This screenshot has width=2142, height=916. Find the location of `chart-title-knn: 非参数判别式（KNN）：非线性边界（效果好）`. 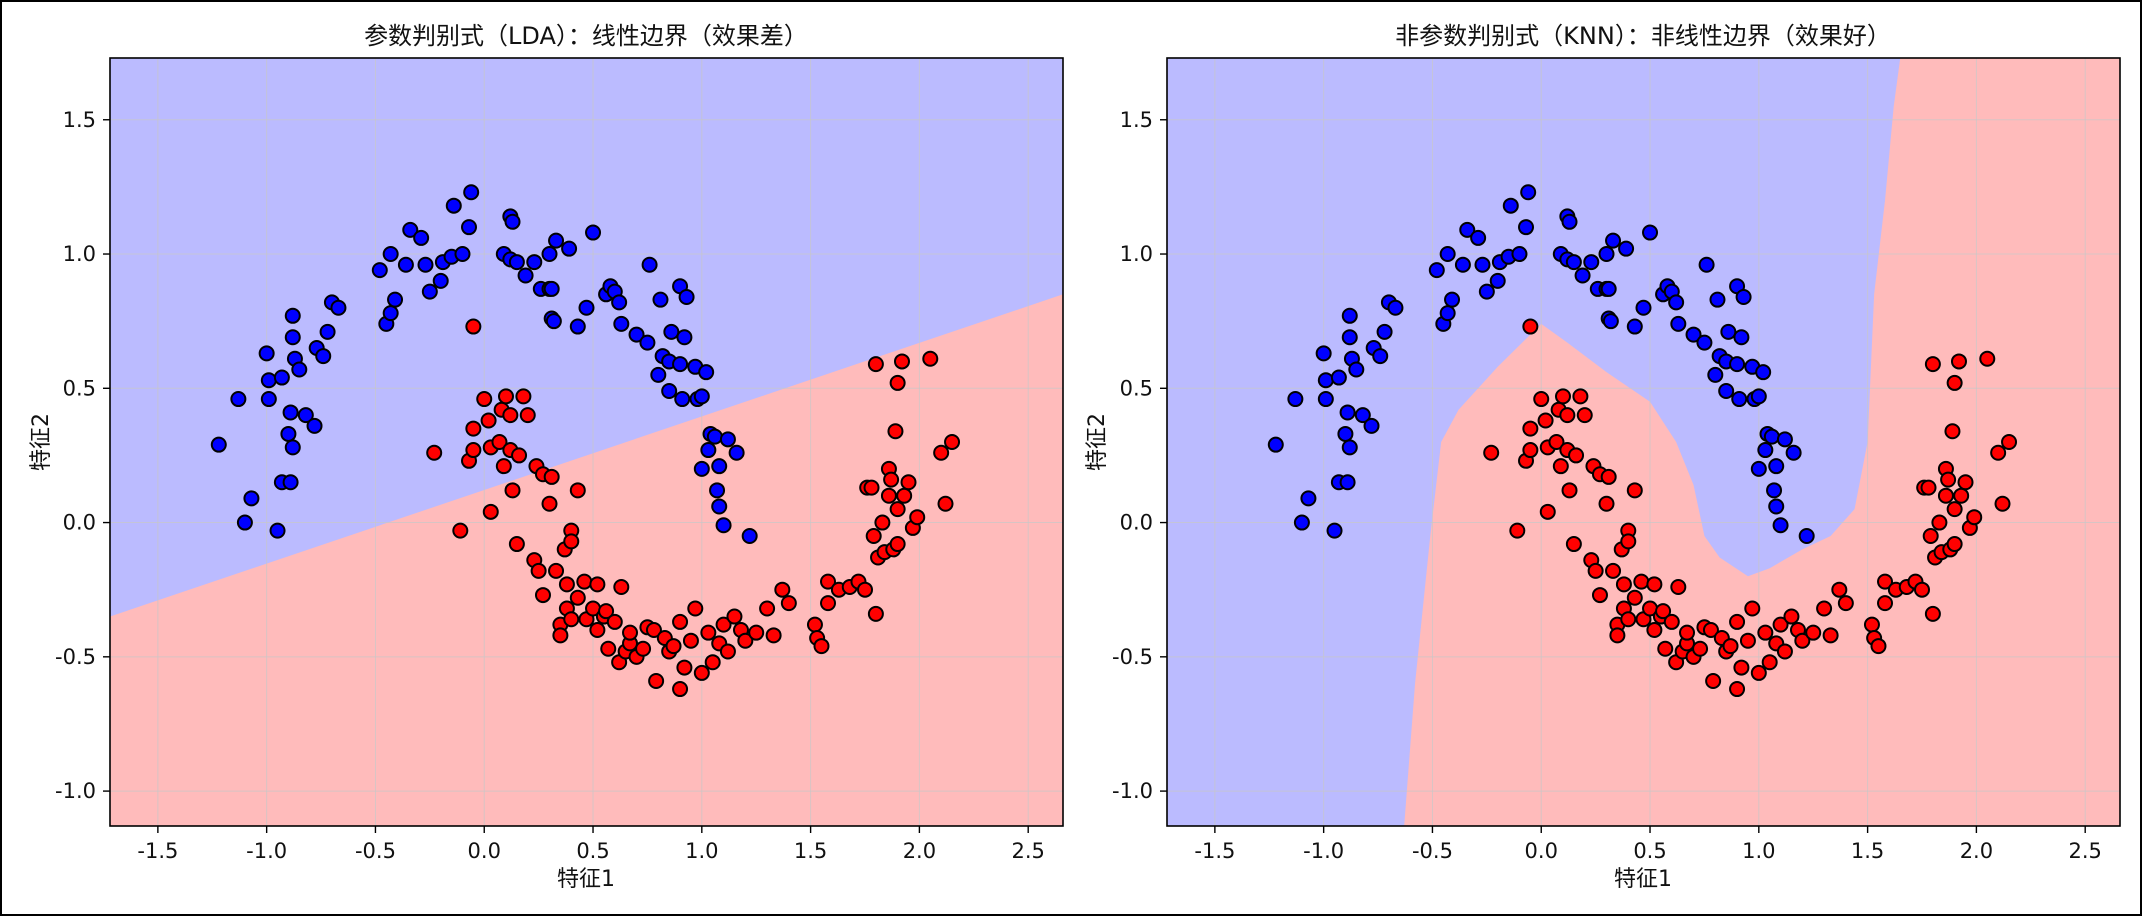

chart-title-knn: 非参数判别式（KNN）：非线性边界（效果好） is located at coordinates (1643, 36).